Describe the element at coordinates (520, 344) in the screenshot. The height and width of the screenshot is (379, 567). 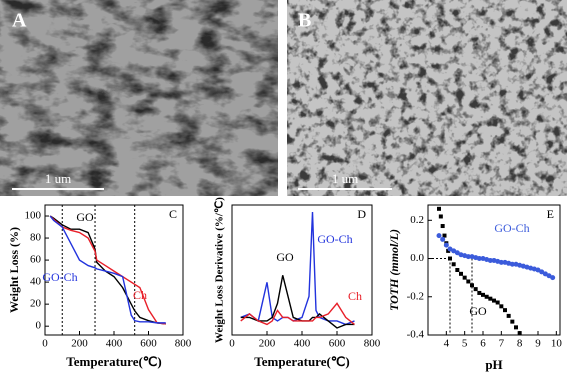
I see `x-tick-label: 8` at that location.